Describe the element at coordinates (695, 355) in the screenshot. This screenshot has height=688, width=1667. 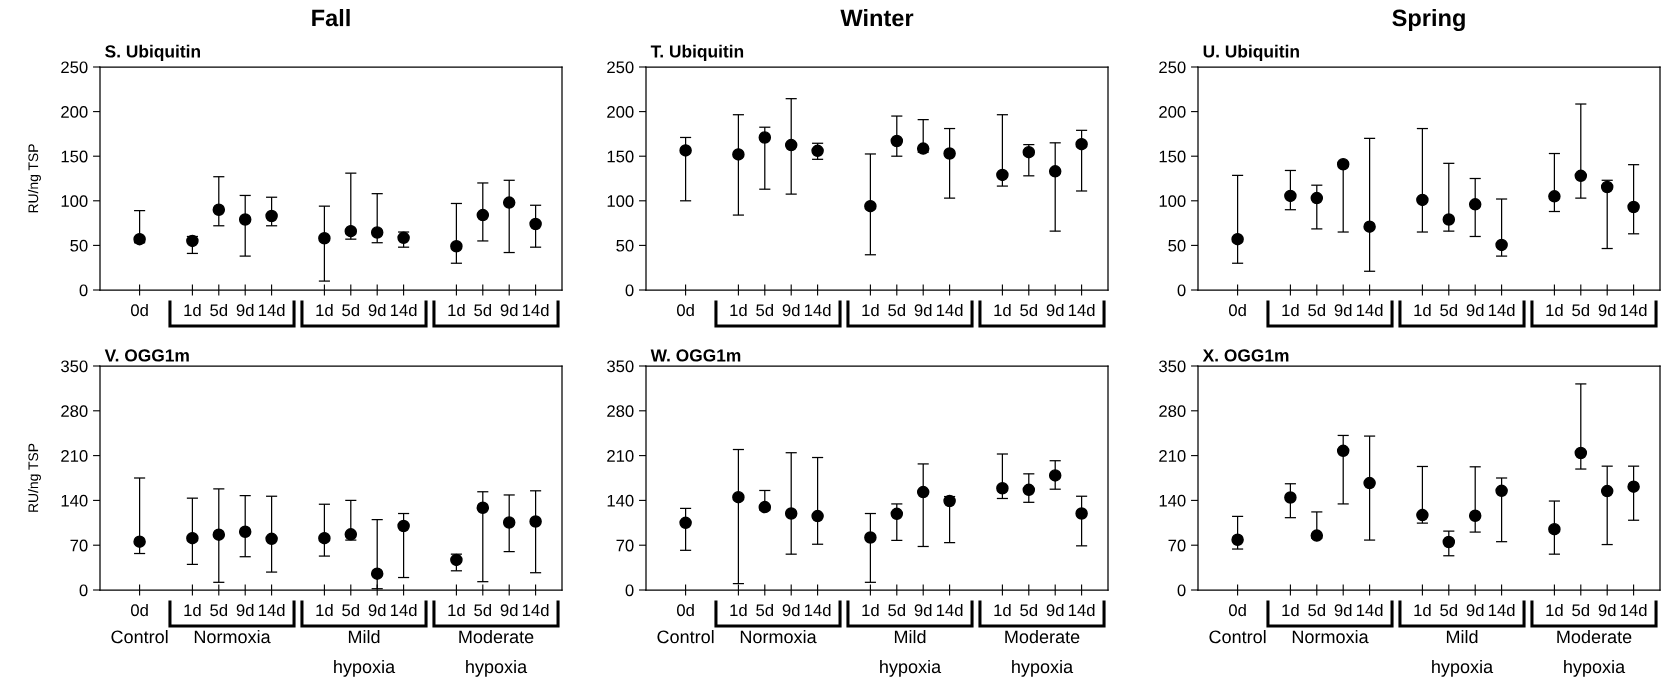
I see `chart-title: W. OGG1m` at that location.